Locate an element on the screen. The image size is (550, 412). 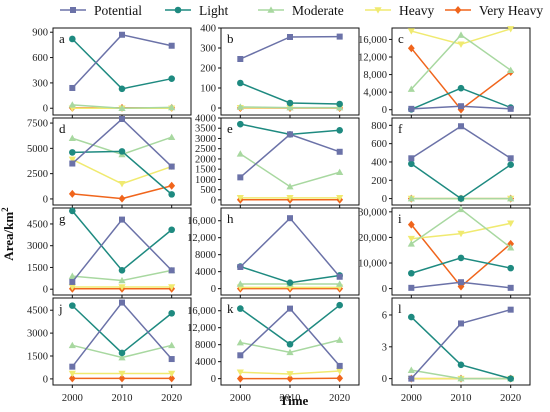
legend-item-heavy: Heavy is located at coordinates (399, 10).